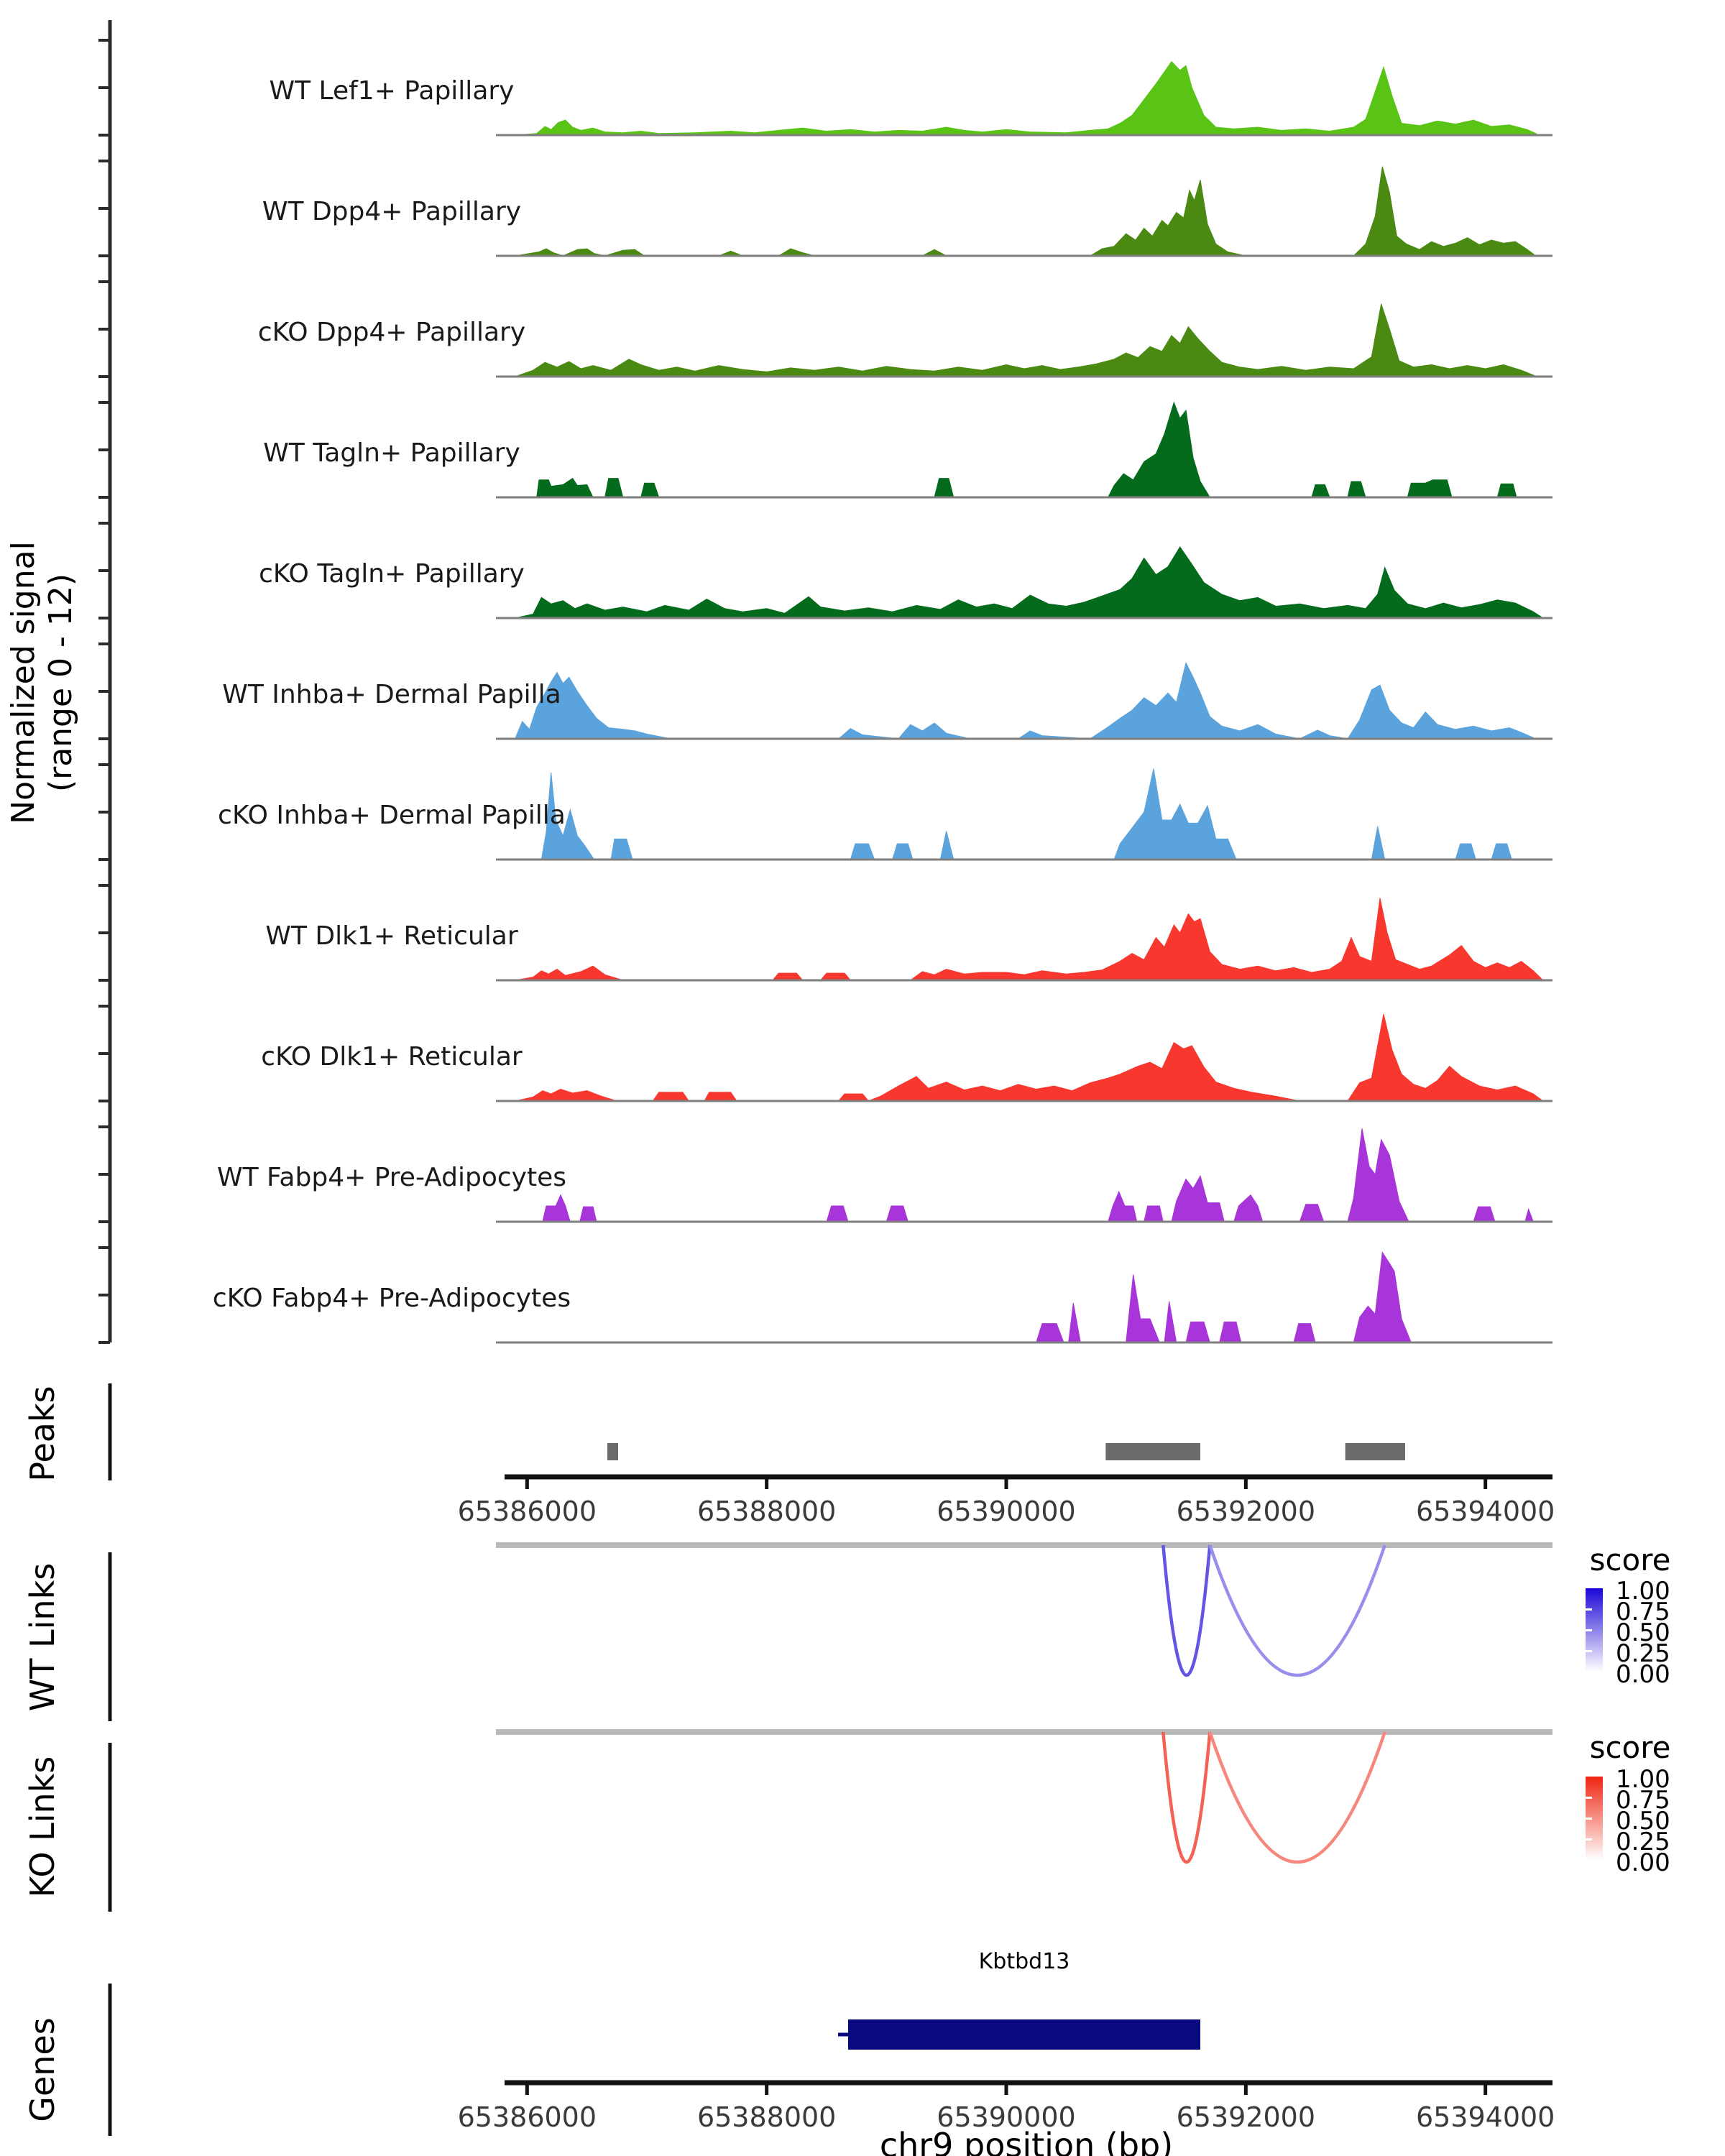 Image resolution: width=1725 pixels, height=2156 pixels. What do you see at coordinates (392, 91) in the screenshot?
I see `track-label: WT Lef1+ Papillary` at bounding box center [392, 91].